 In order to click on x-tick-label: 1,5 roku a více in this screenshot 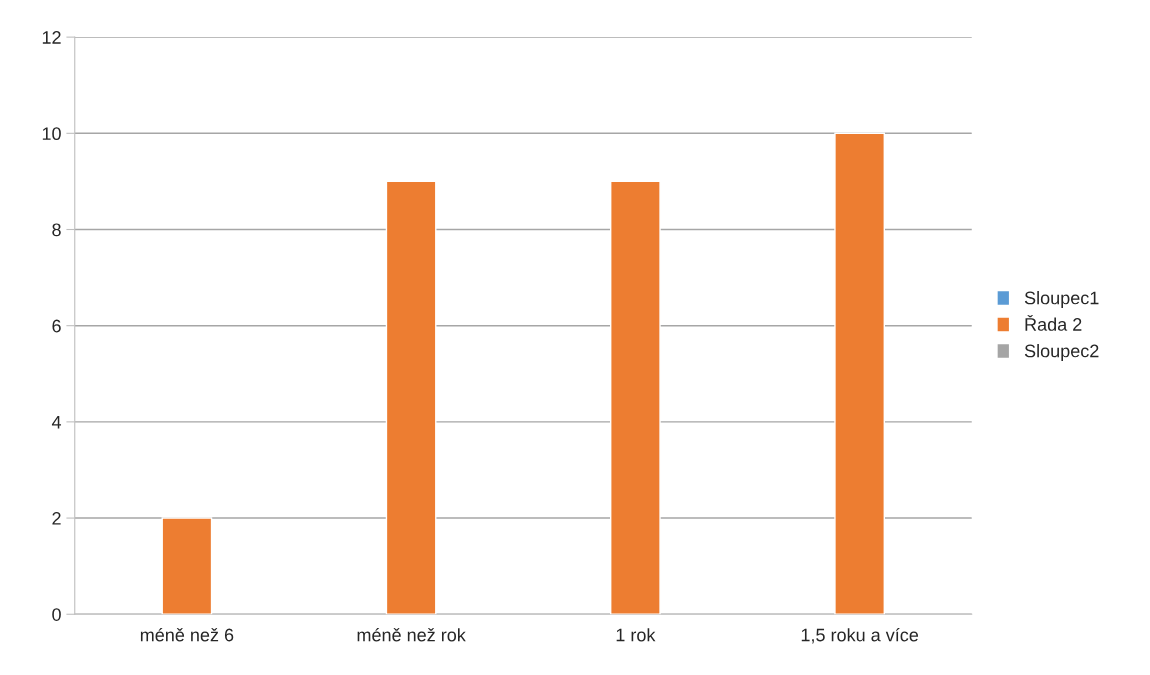, I will do `click(860, 635)`.